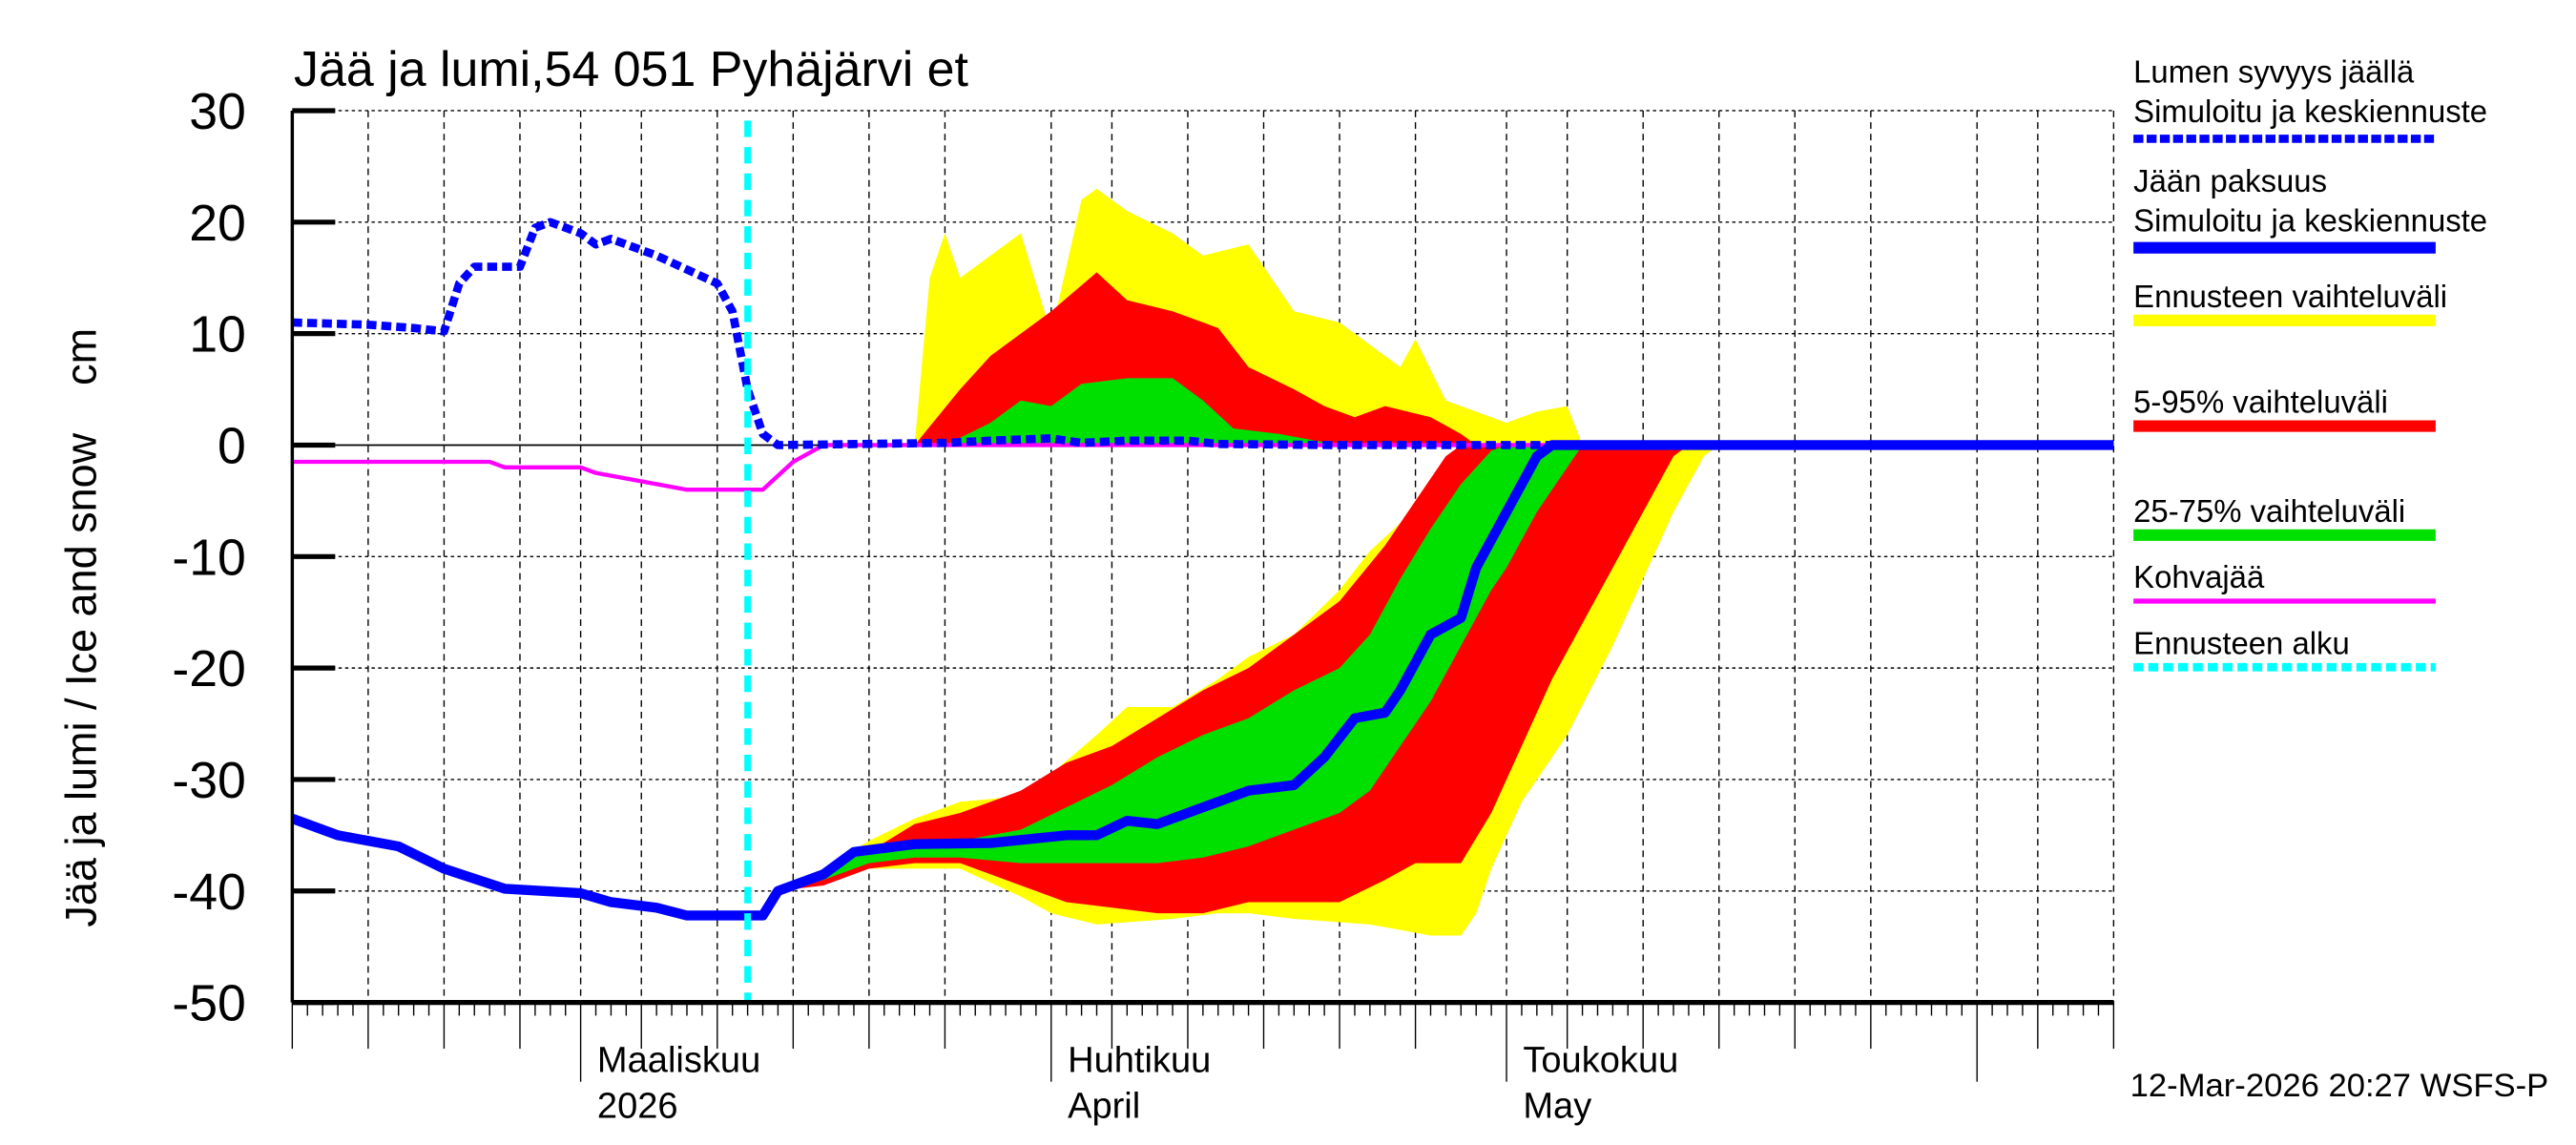 Image resolution: width=2576 pixels, height=1145 pixels. What do you see at coordinates (2269, 511) in the screenshot?
I see `legend-label: 25-75% vaihteluväli` at bounding box center [2269, 511].